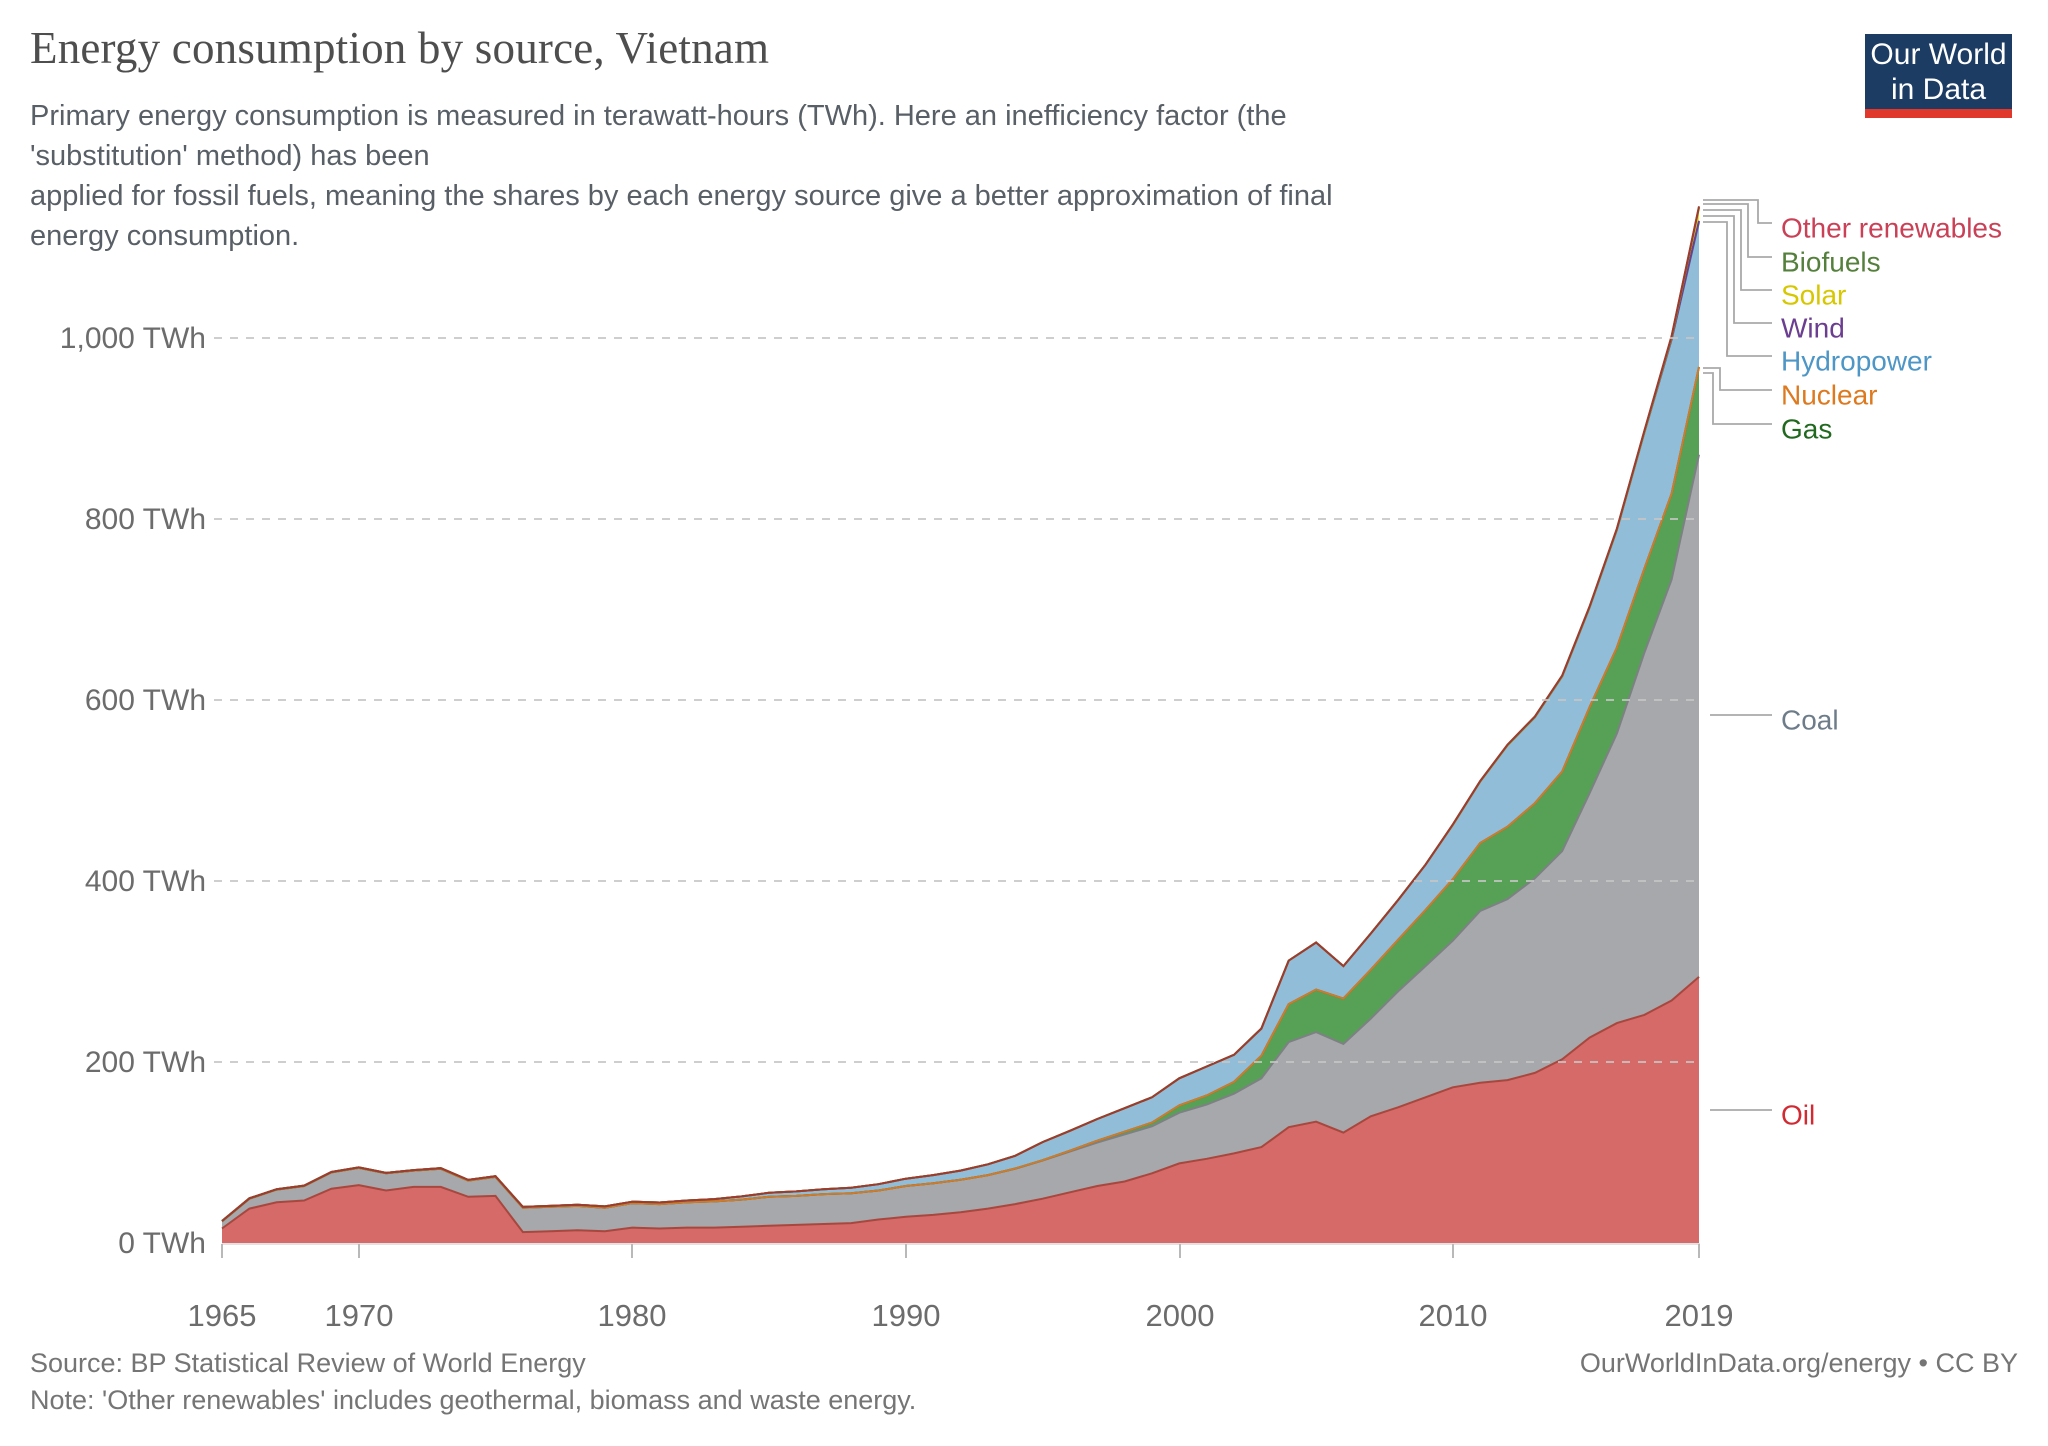 This screenshot has height=1446, width=2048. I want to click on legend-label-coal: Coal, so click(1810, 719).